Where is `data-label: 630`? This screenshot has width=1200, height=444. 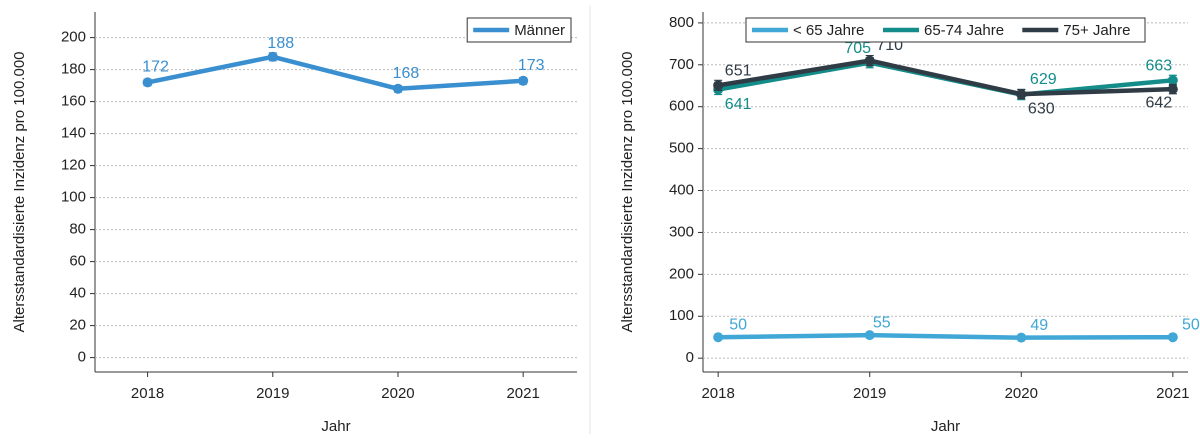
data-label: 630 is located at coordinates (1041, 108).